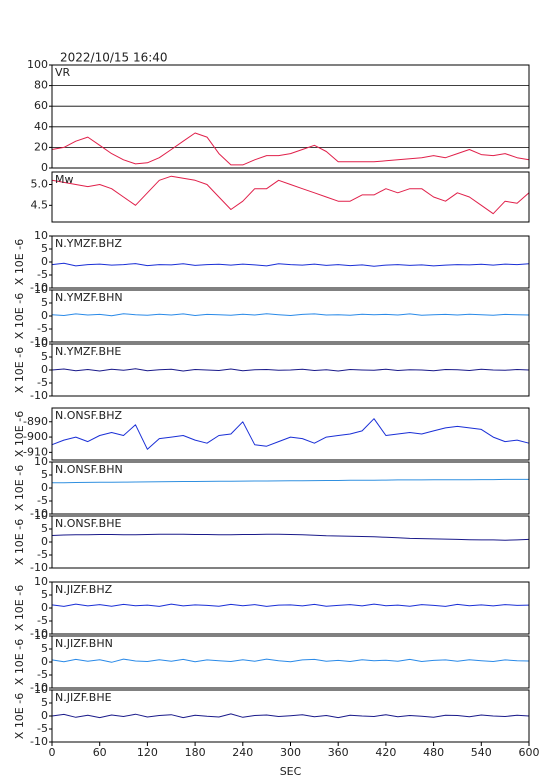  Describe the element at coordinates (88, 523) in the screenshot. I see `panel-label: N.ONSF.BHE` at that location.